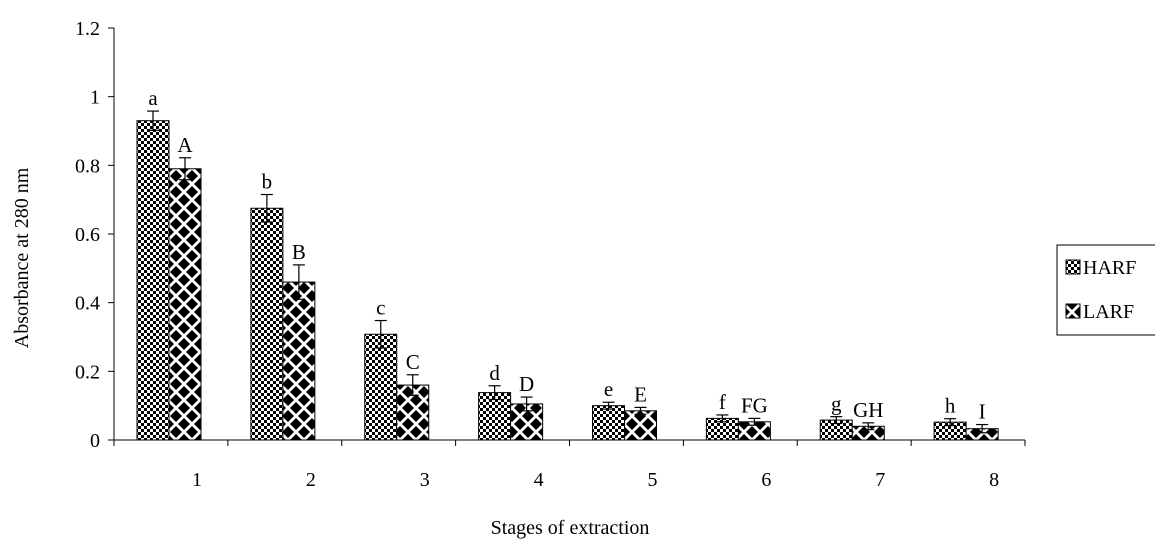 This screenshot has height=543, width=1155. I want to click on significance-label: b, so click(267, 182).